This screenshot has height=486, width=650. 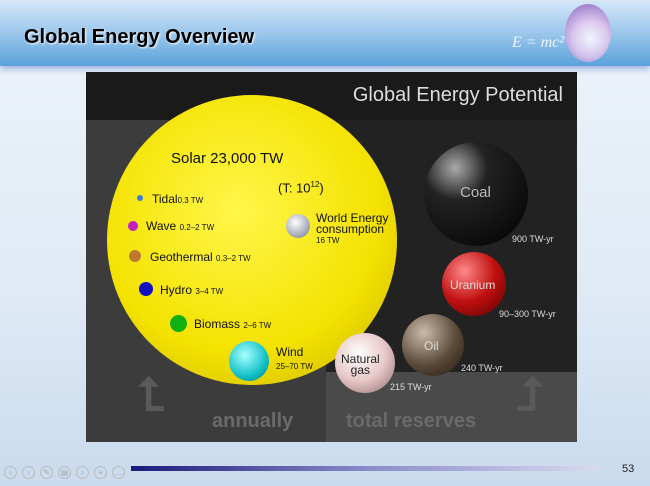 I want to click on hydro-ball, so click(x=146, y=289).